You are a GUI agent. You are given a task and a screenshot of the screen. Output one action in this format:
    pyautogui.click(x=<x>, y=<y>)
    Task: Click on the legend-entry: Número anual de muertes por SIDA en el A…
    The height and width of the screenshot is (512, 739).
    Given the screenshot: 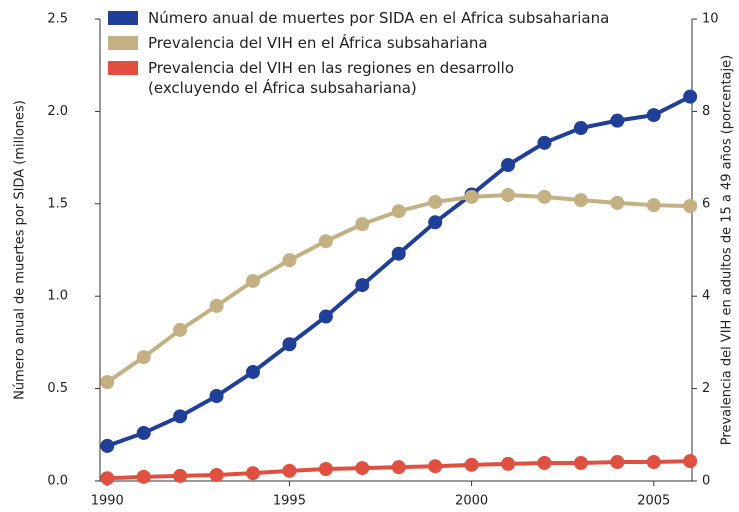 What is the action you would take?
    pyautogui.click(x=358, y=18)
    